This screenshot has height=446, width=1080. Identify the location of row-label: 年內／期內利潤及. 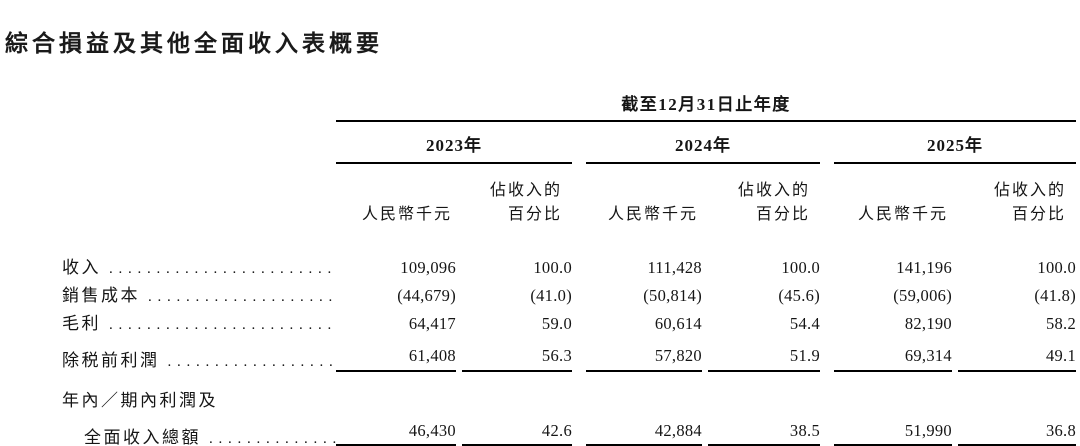
(140, 400).